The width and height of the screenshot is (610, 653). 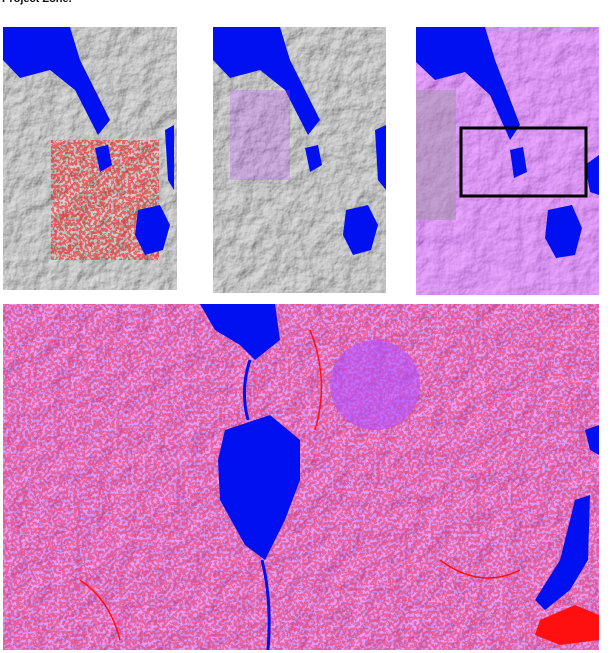 What do you see at coordinates (37, 2) in the screenshot?
I see `figure-title: Project Zone.` at bounding box center [37, 2].